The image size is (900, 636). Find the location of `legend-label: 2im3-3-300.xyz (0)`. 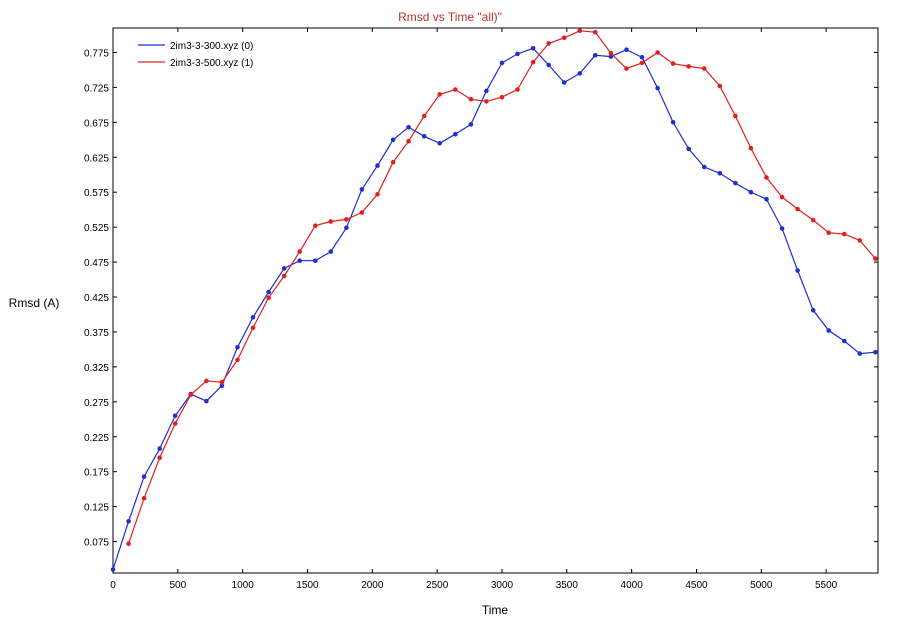

legend-label: 2im3-3-300.xyz (0) is located at coordinates (211, 46).